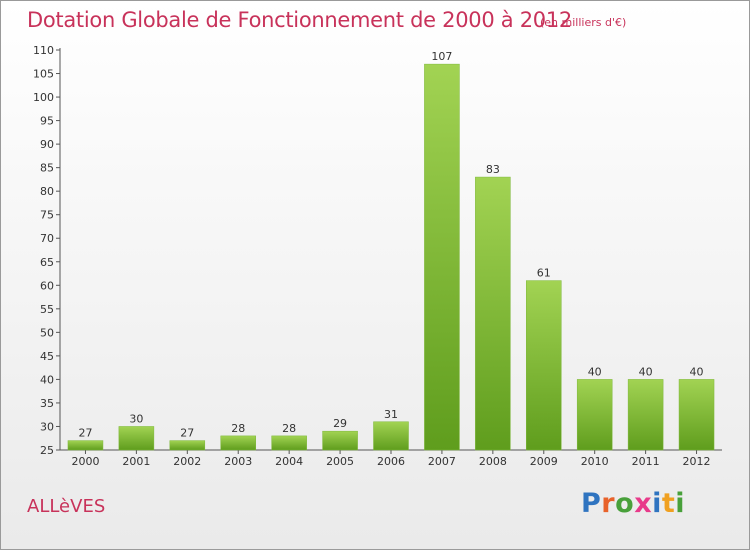  I want to click on chart-unit-label: (en milliers d'€), so click(583, 22).